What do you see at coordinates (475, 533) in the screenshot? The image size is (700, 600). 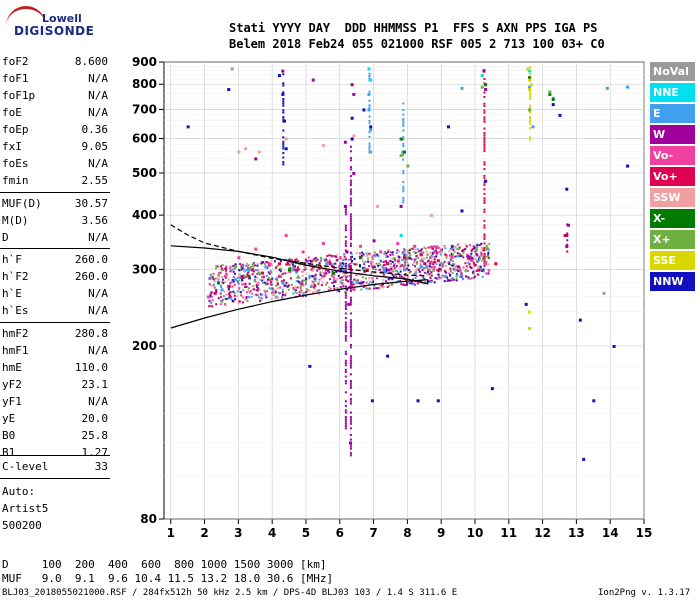 I see `x-tick-label: 10` at bounding box center [475, 533].